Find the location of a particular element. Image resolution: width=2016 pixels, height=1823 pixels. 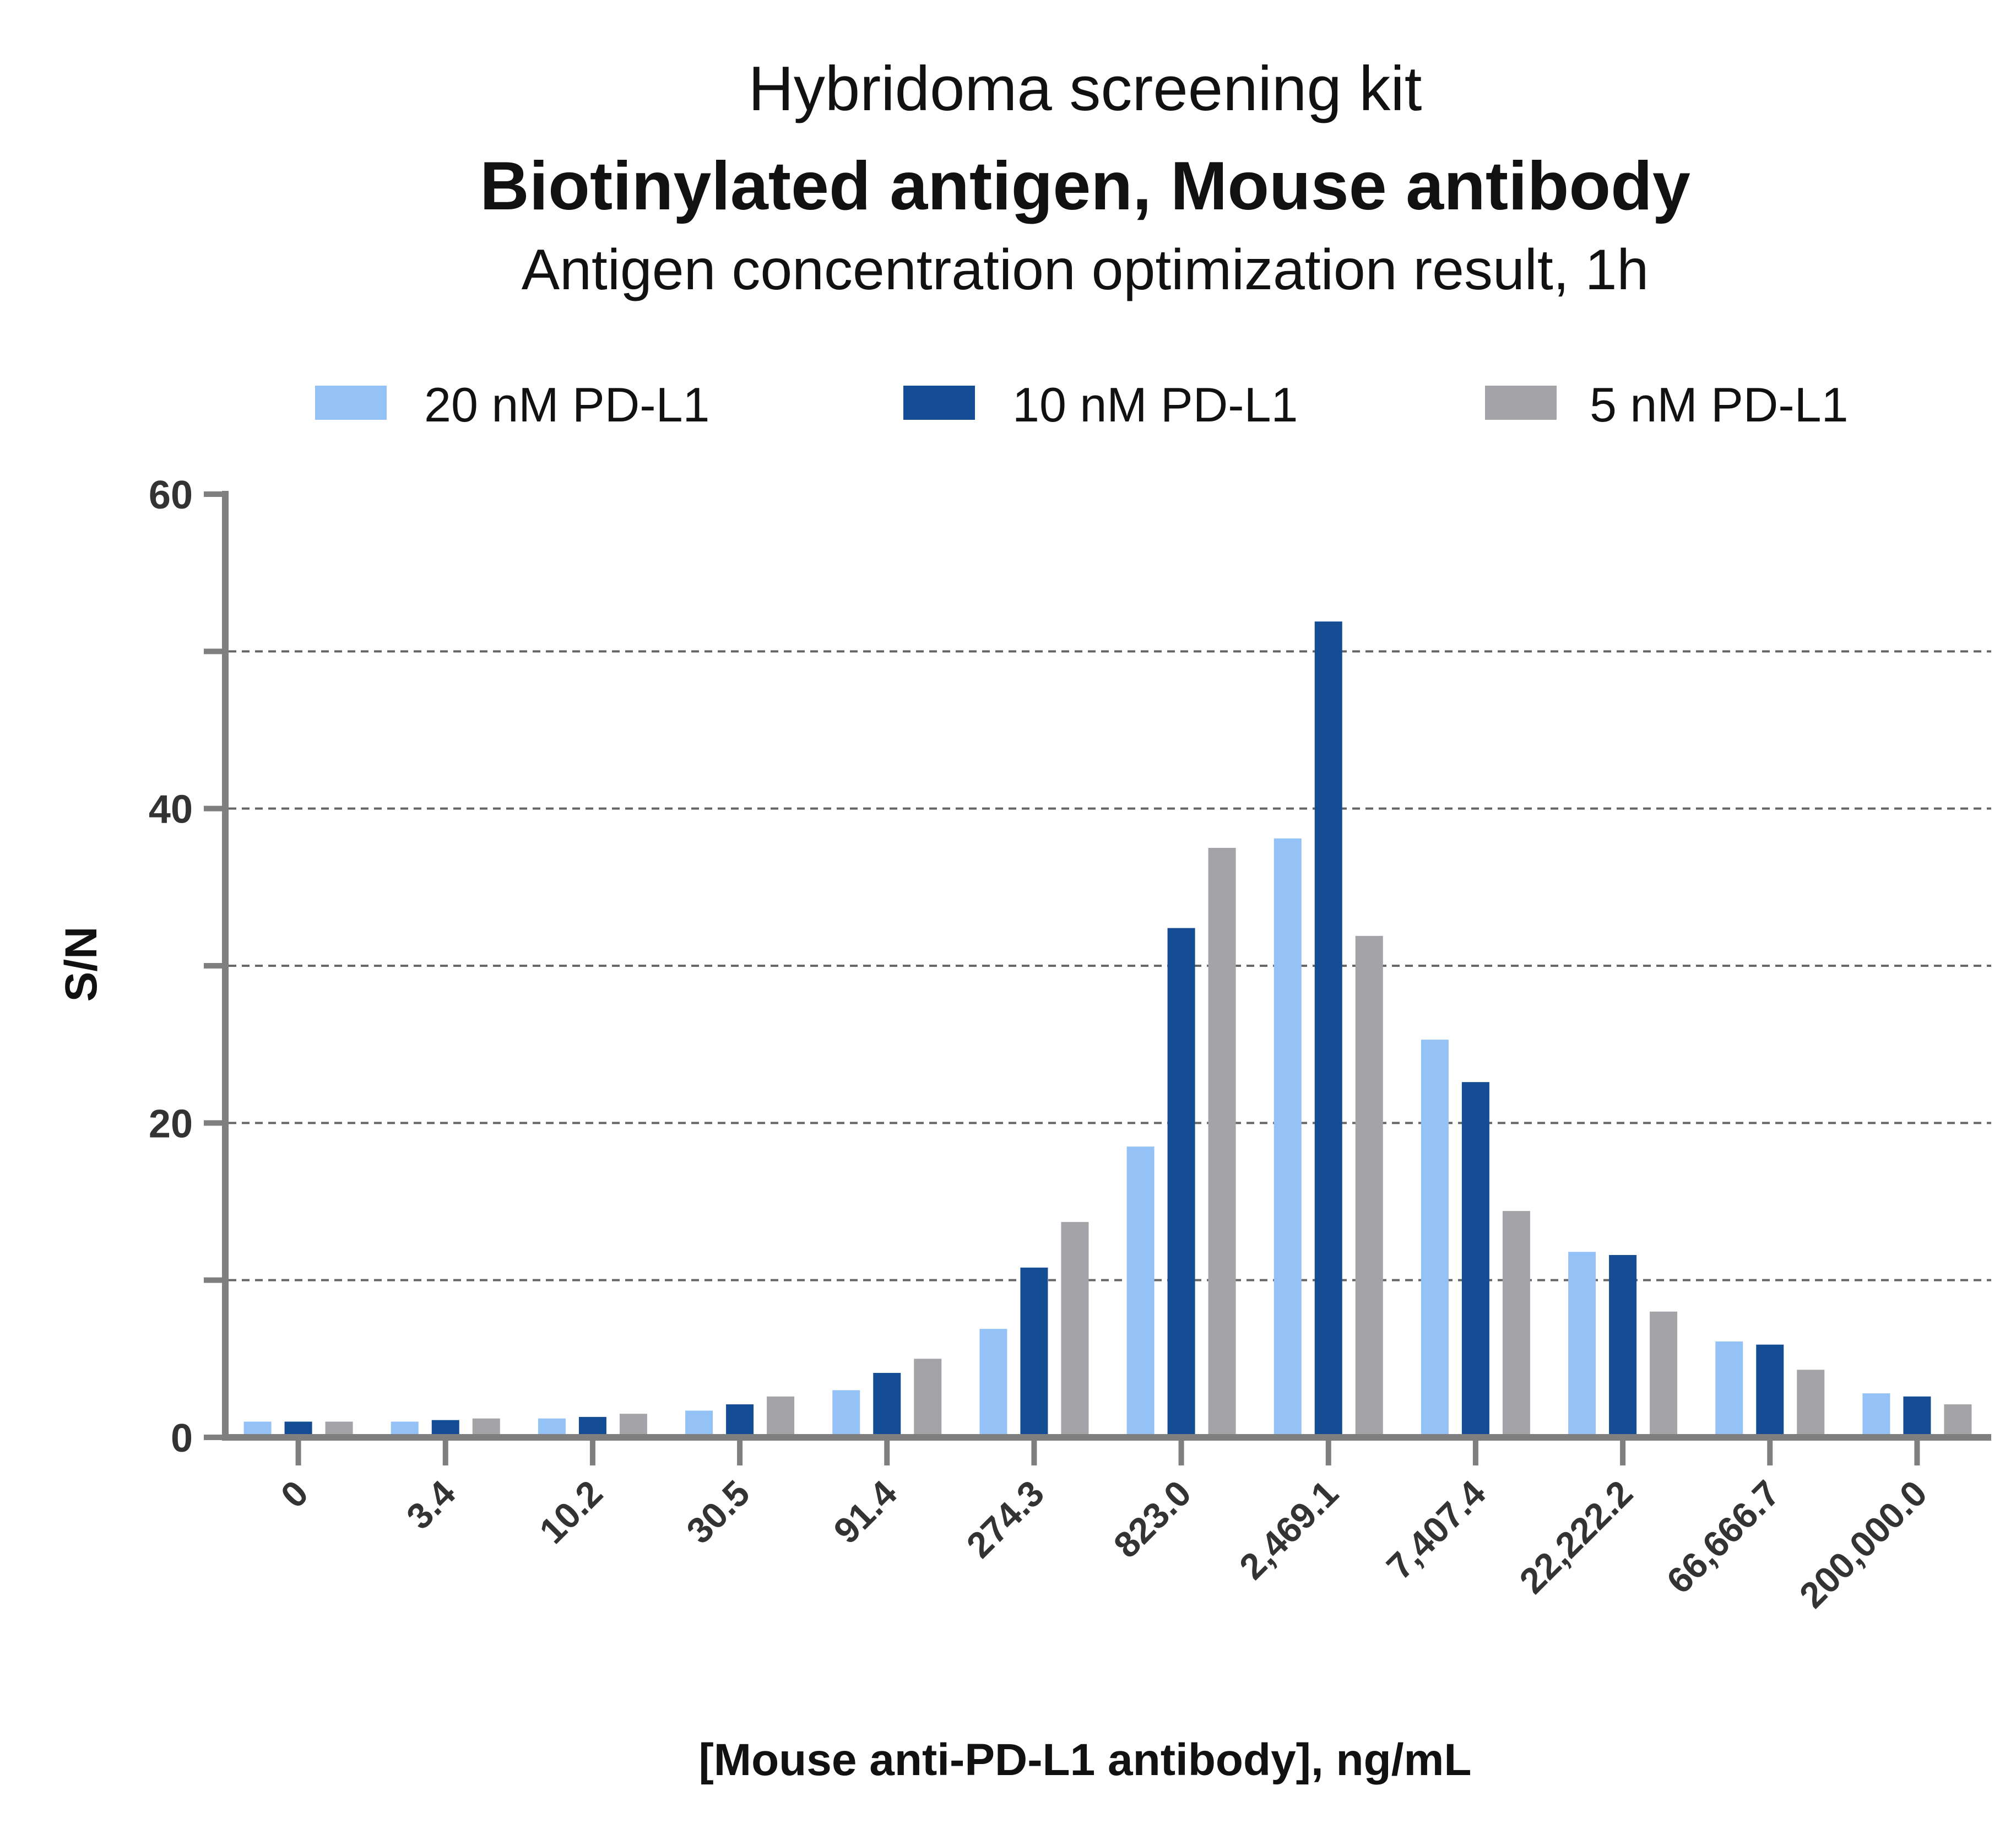

x-tick-label-200-000-0: 200,000.0 is located at coordinates (1862, 1544).